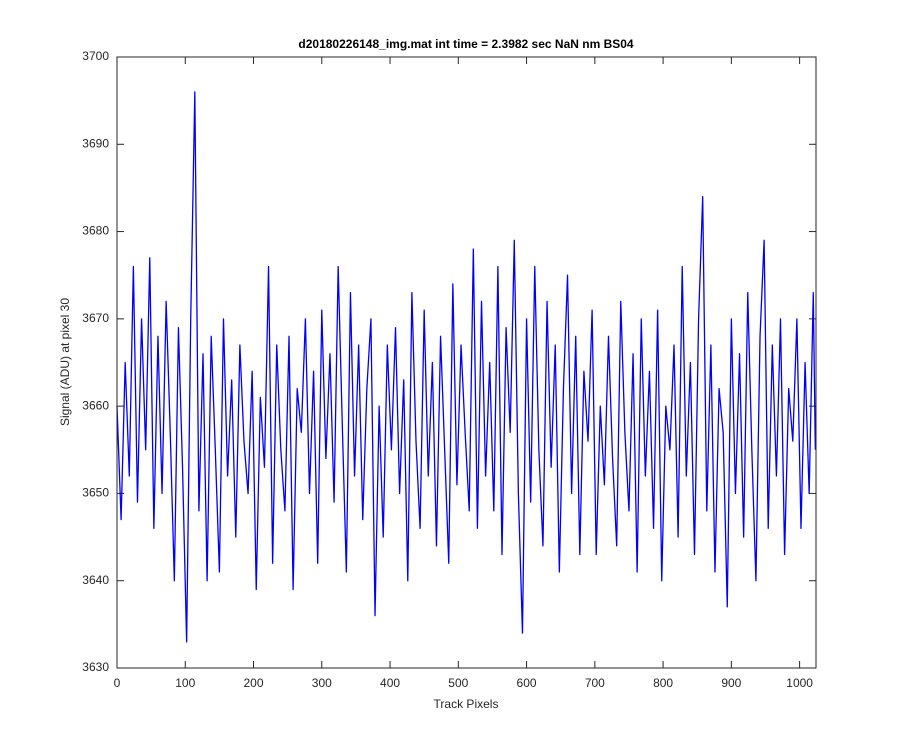  What do you see at coordinates (95, 231) in the screenshot?
I see `y-tick-label: 3680` at bounding box center [95, 231].